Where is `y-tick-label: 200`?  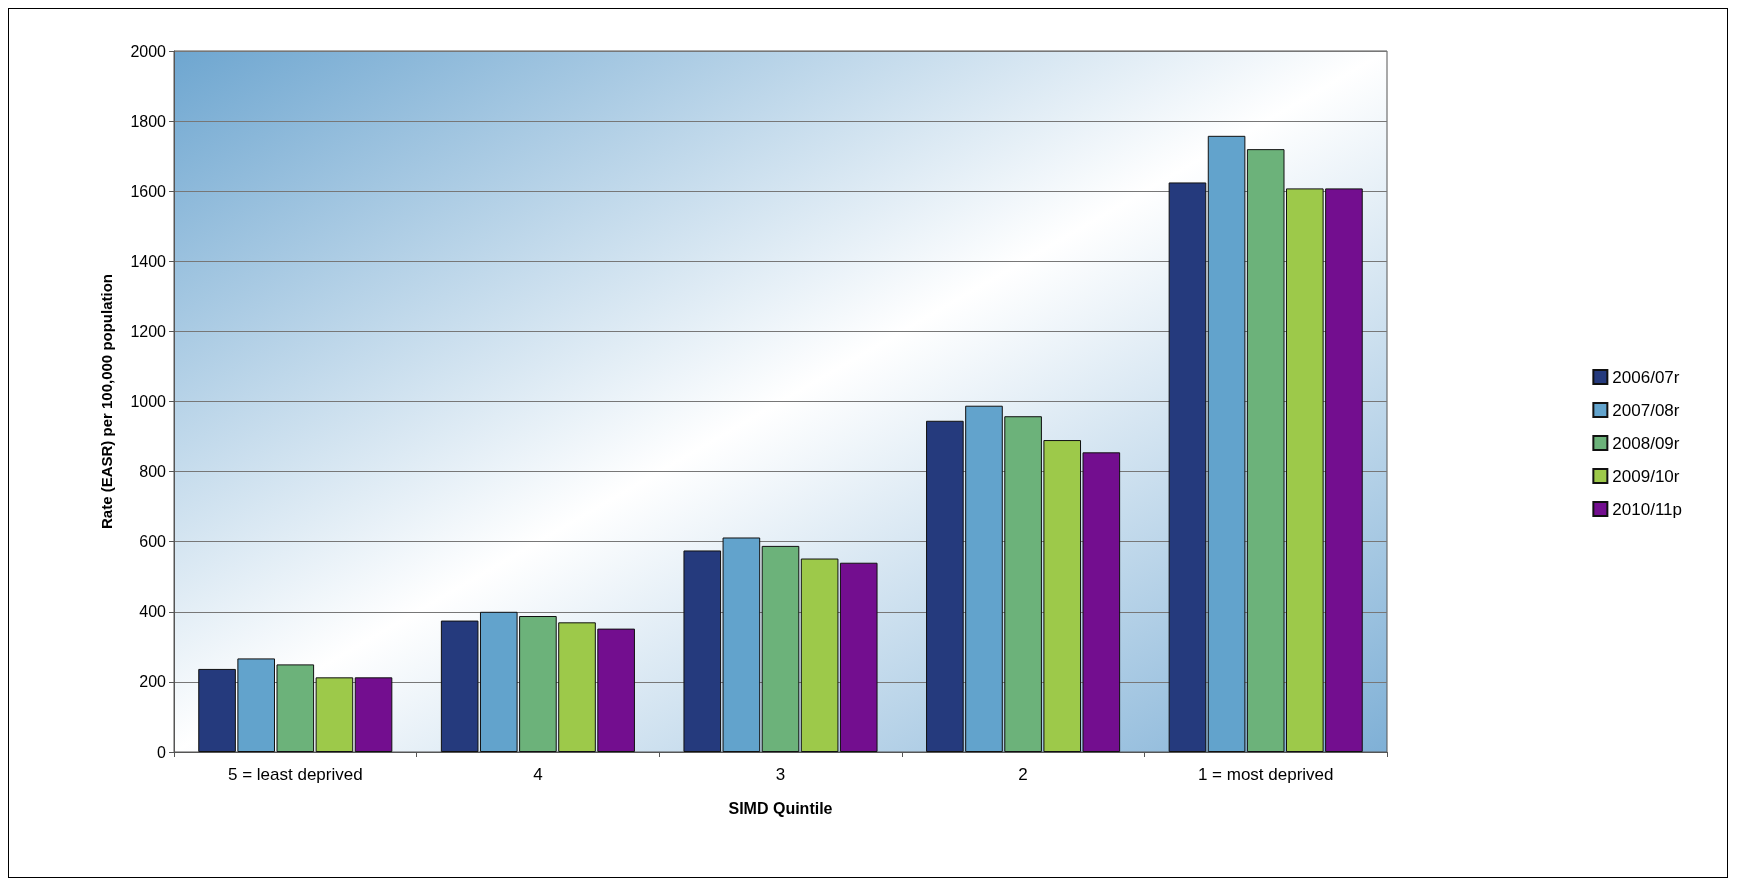
y-tick-label: 200 is located at coordinates (153, 682).